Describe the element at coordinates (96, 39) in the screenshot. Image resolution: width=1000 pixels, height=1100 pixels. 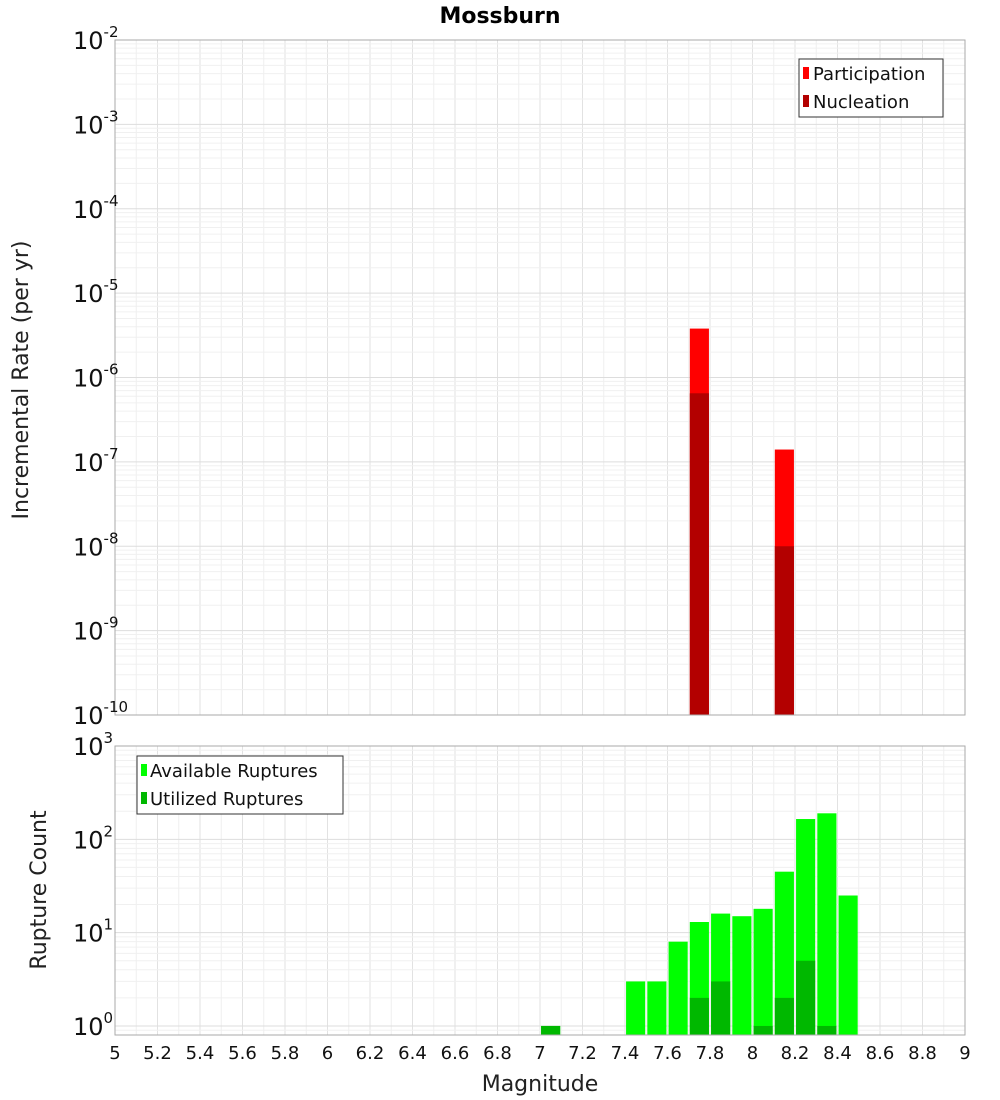
I see `top-y-tick-label: 10⁻²` at that location.